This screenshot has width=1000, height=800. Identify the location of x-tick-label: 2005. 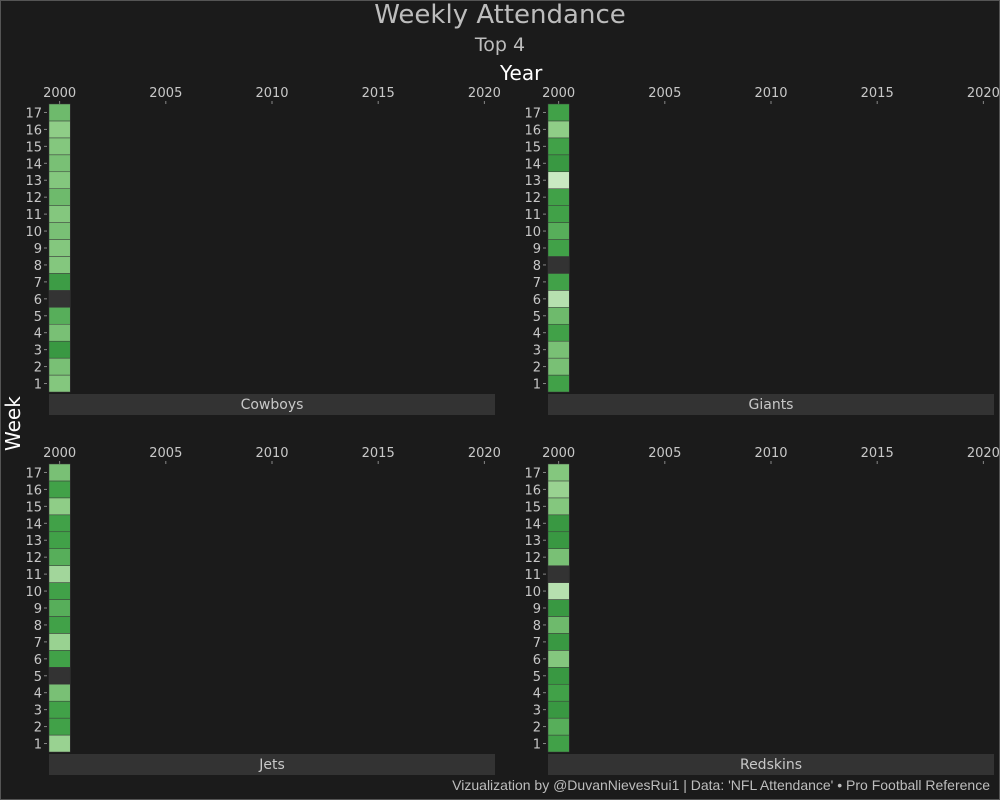
(664, 93).